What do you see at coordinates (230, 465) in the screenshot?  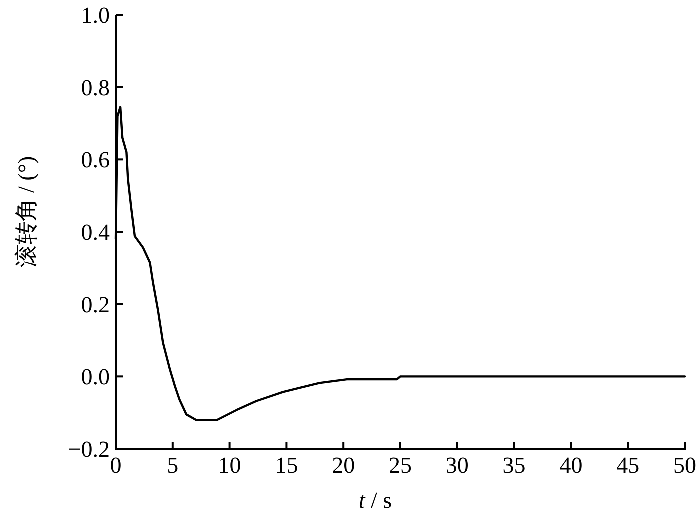 I see `x-tick-label: 10` at bounding box center [230, 465].